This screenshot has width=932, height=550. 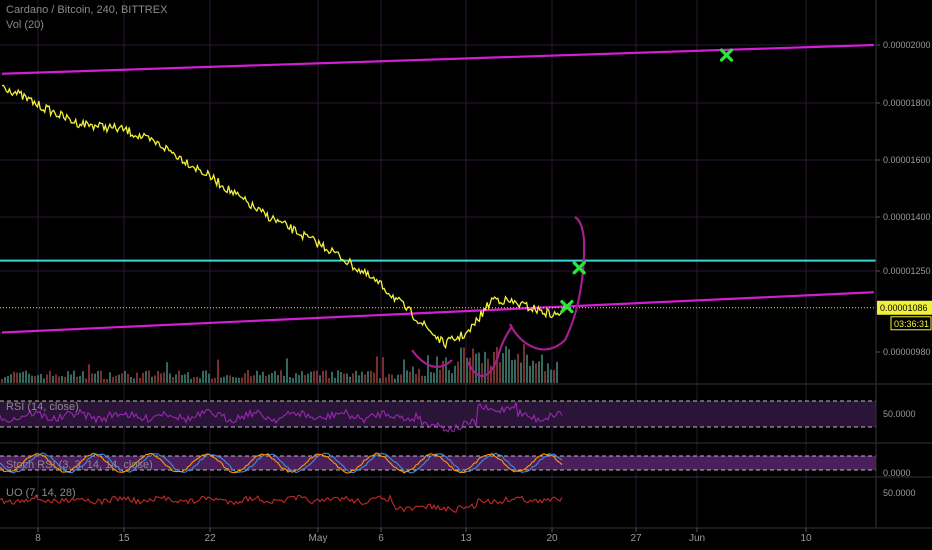 What do you see at coordinates (907, 271) in the screenshot?
I see `price-tick-label: 0.00001250` at bounding box center [907, 271].